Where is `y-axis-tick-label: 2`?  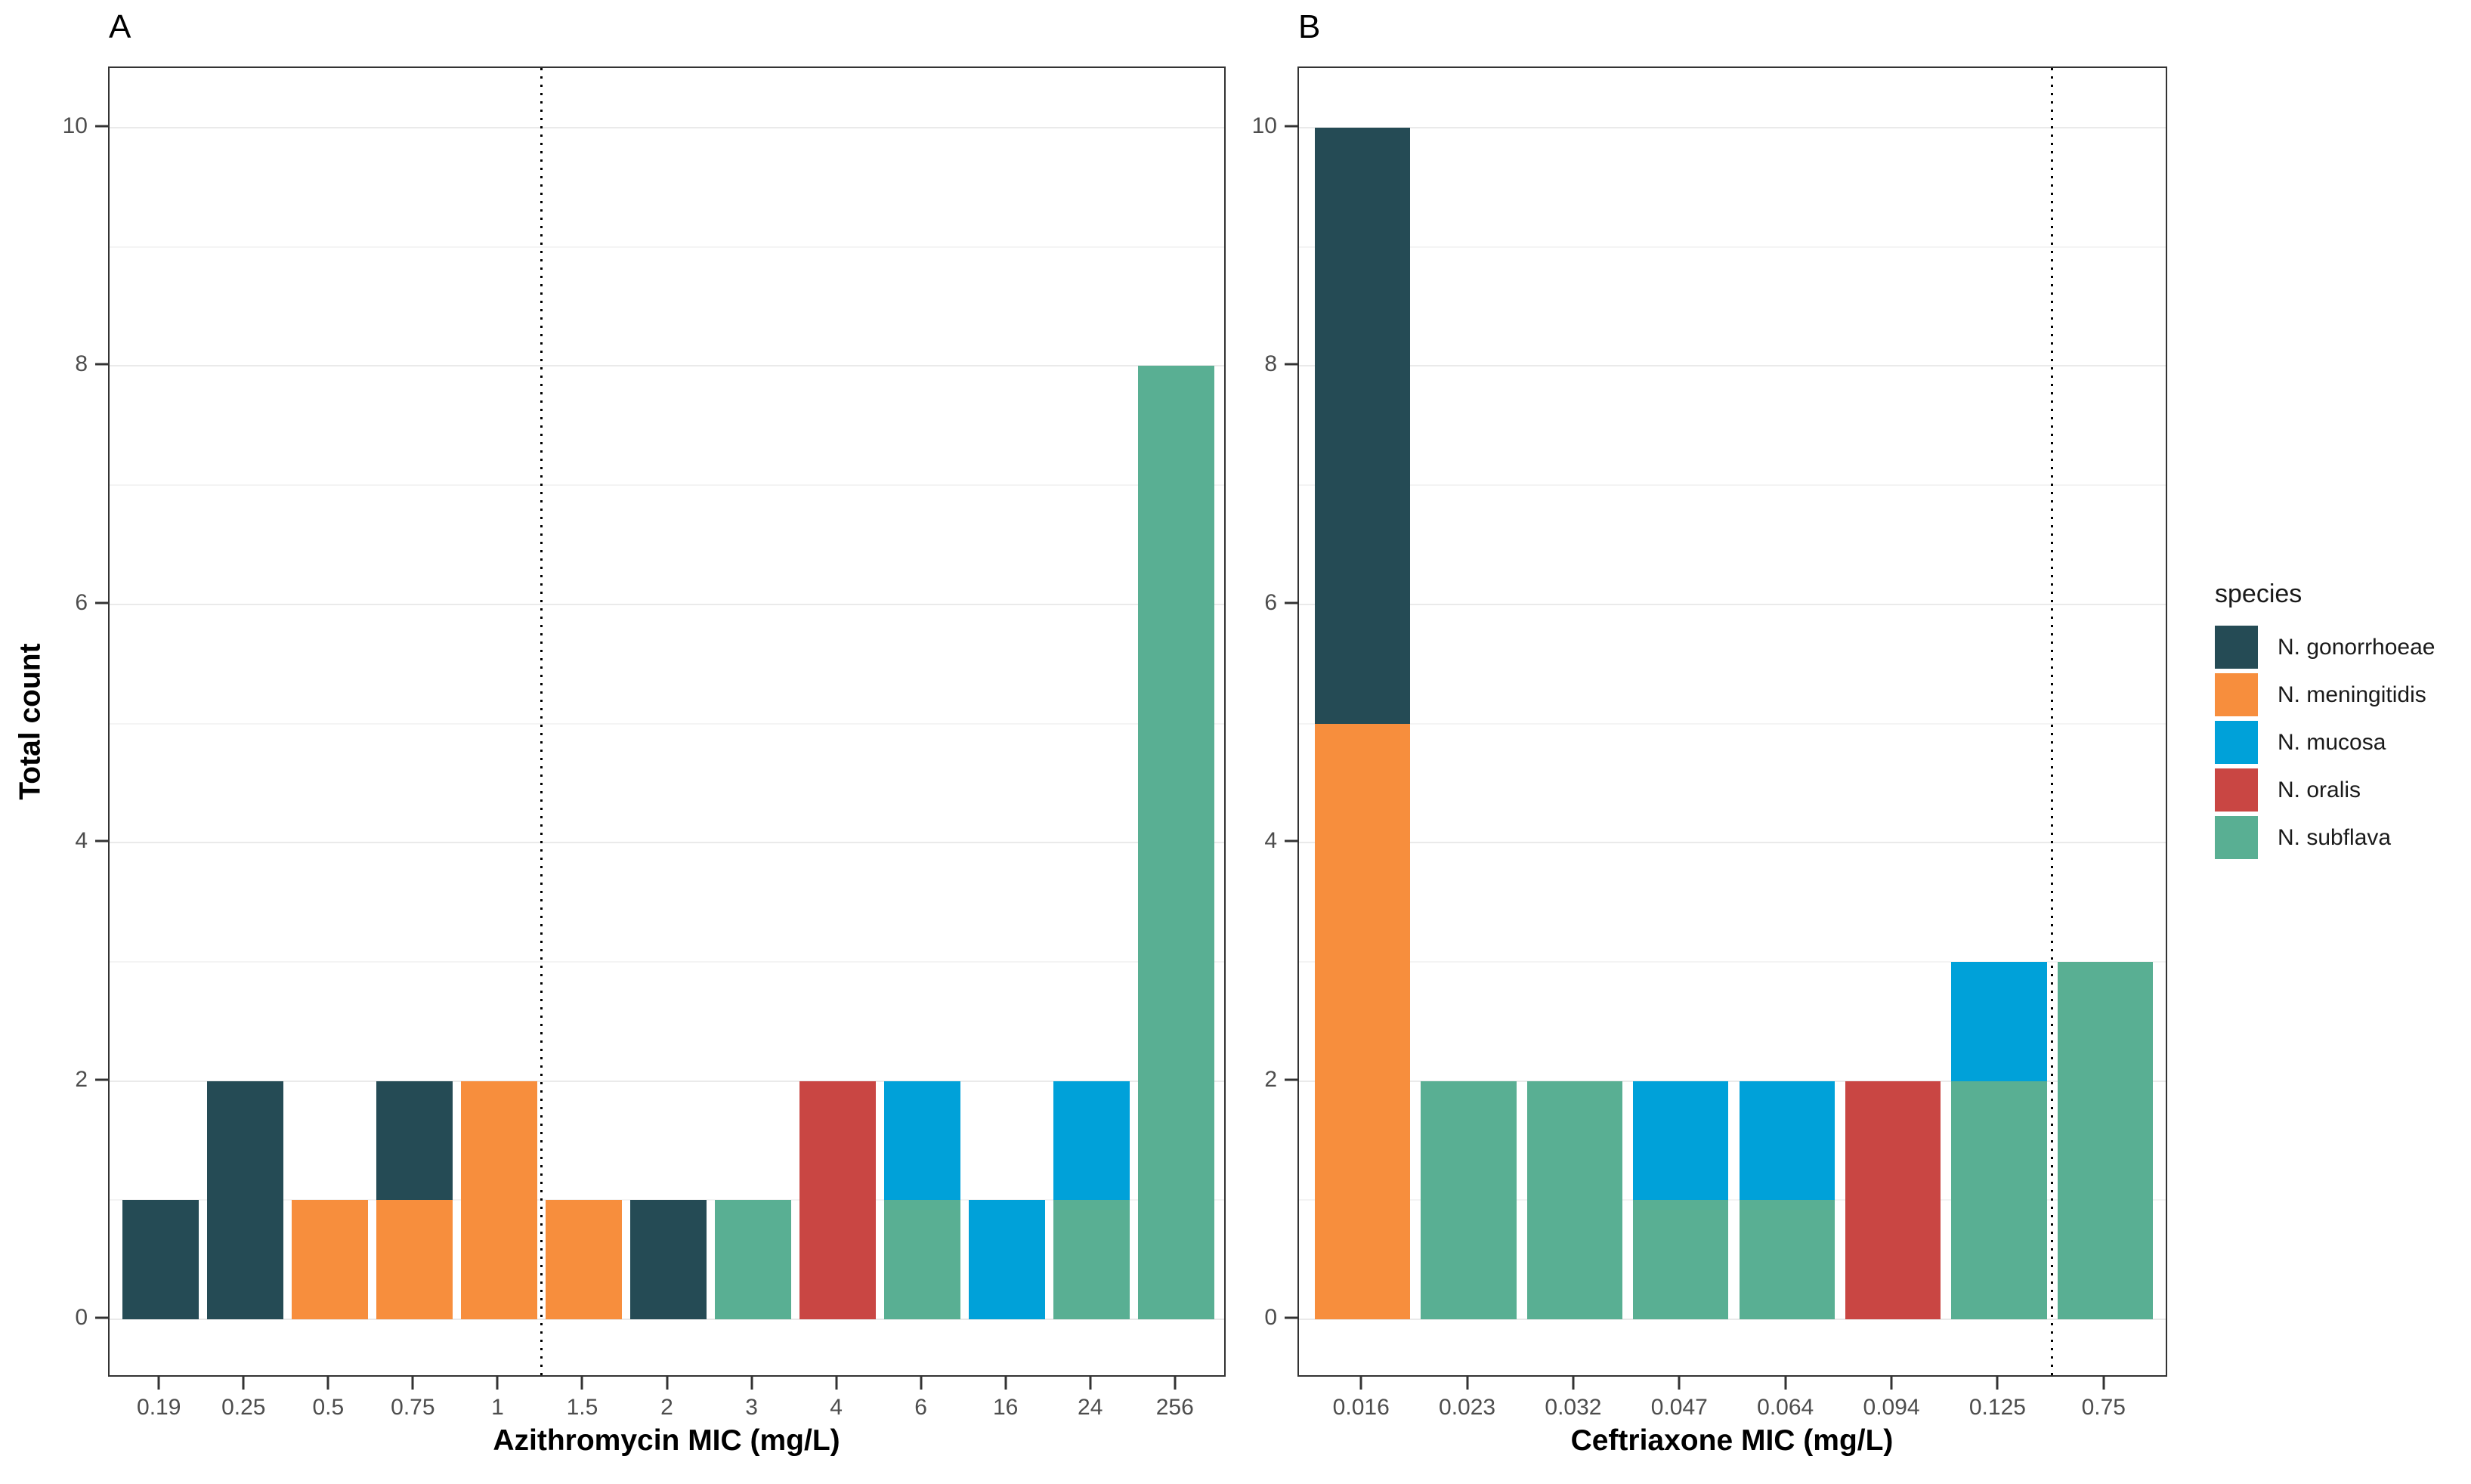
y-axis-tick-label: 2 is located at coordinates (1271, 1079).